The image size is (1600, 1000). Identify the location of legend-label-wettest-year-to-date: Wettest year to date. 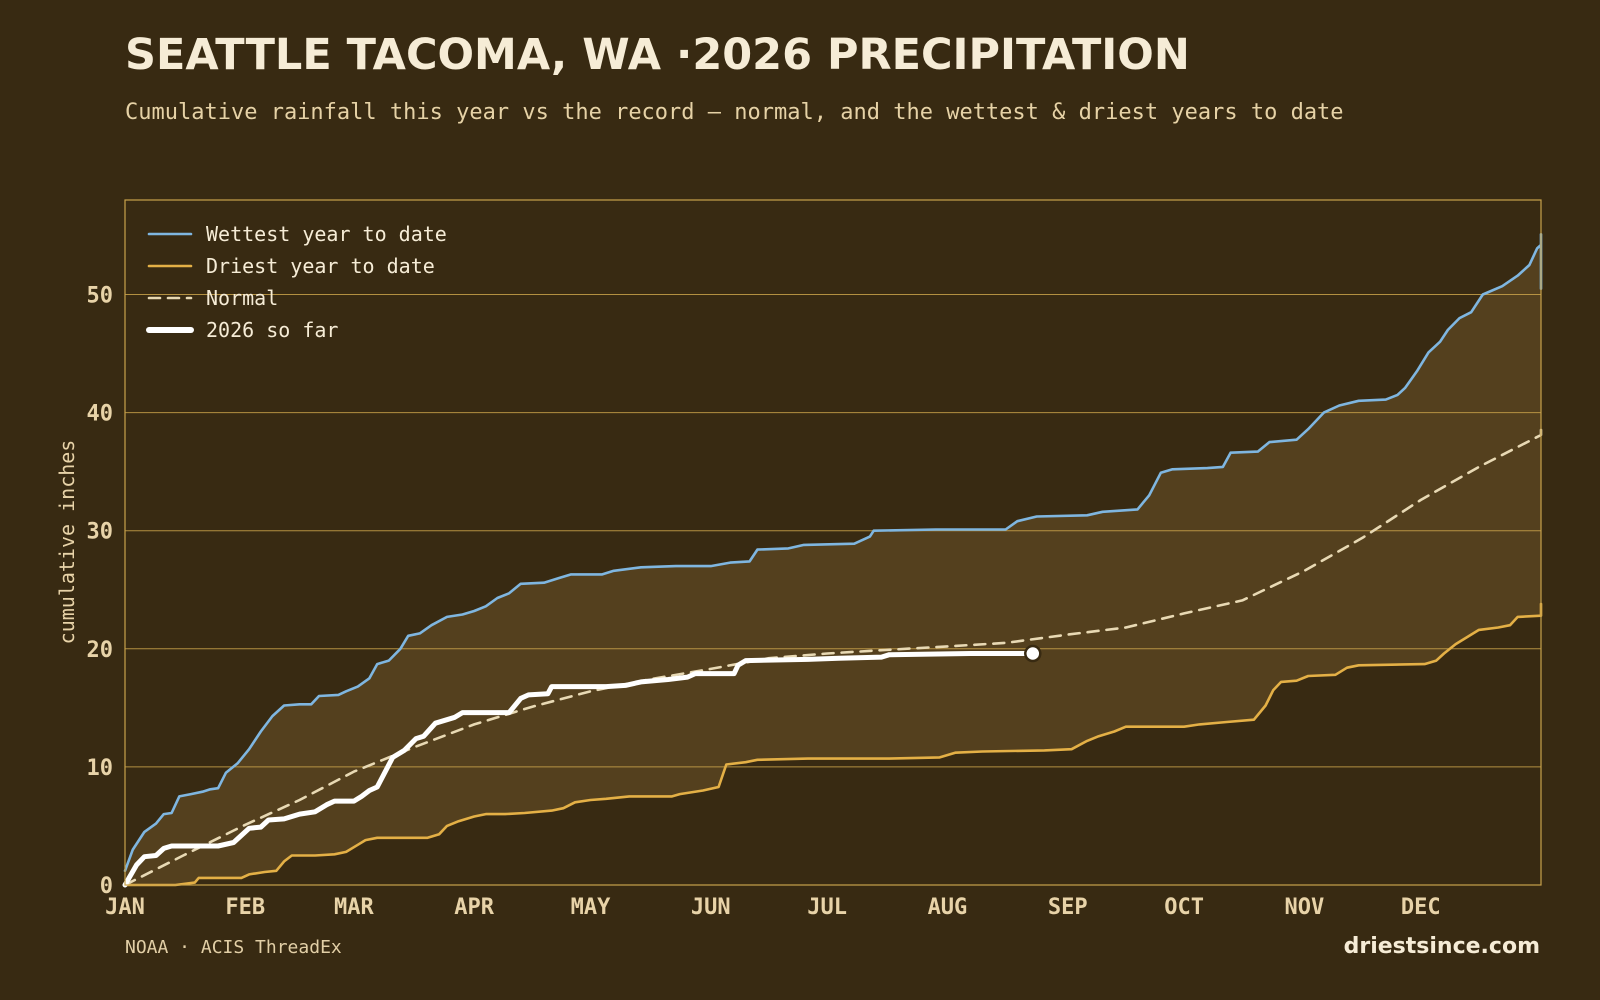
(326, 234).